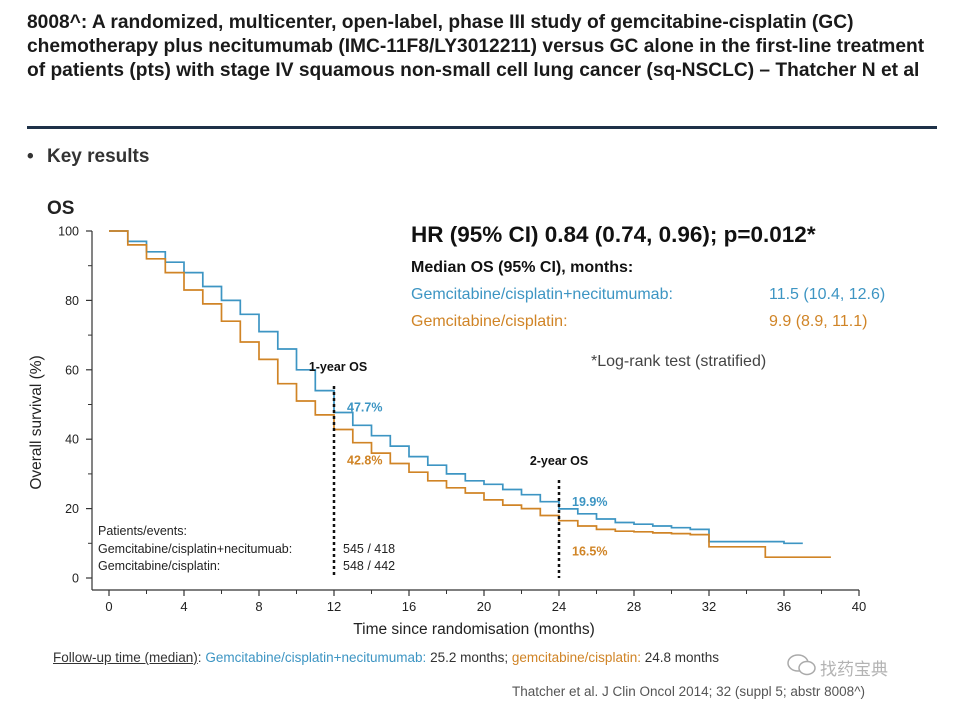  Describe the element at coordinates (258, 606) in the screenshot. I see `x-tick-label: 8` at that location.